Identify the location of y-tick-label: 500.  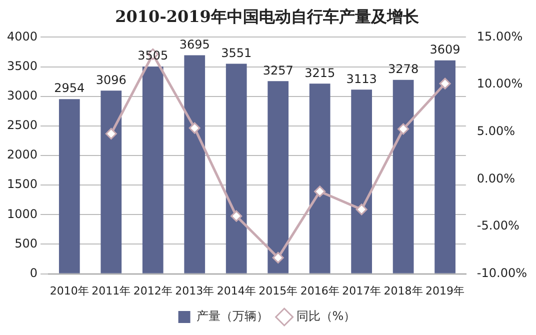
(26, 243).